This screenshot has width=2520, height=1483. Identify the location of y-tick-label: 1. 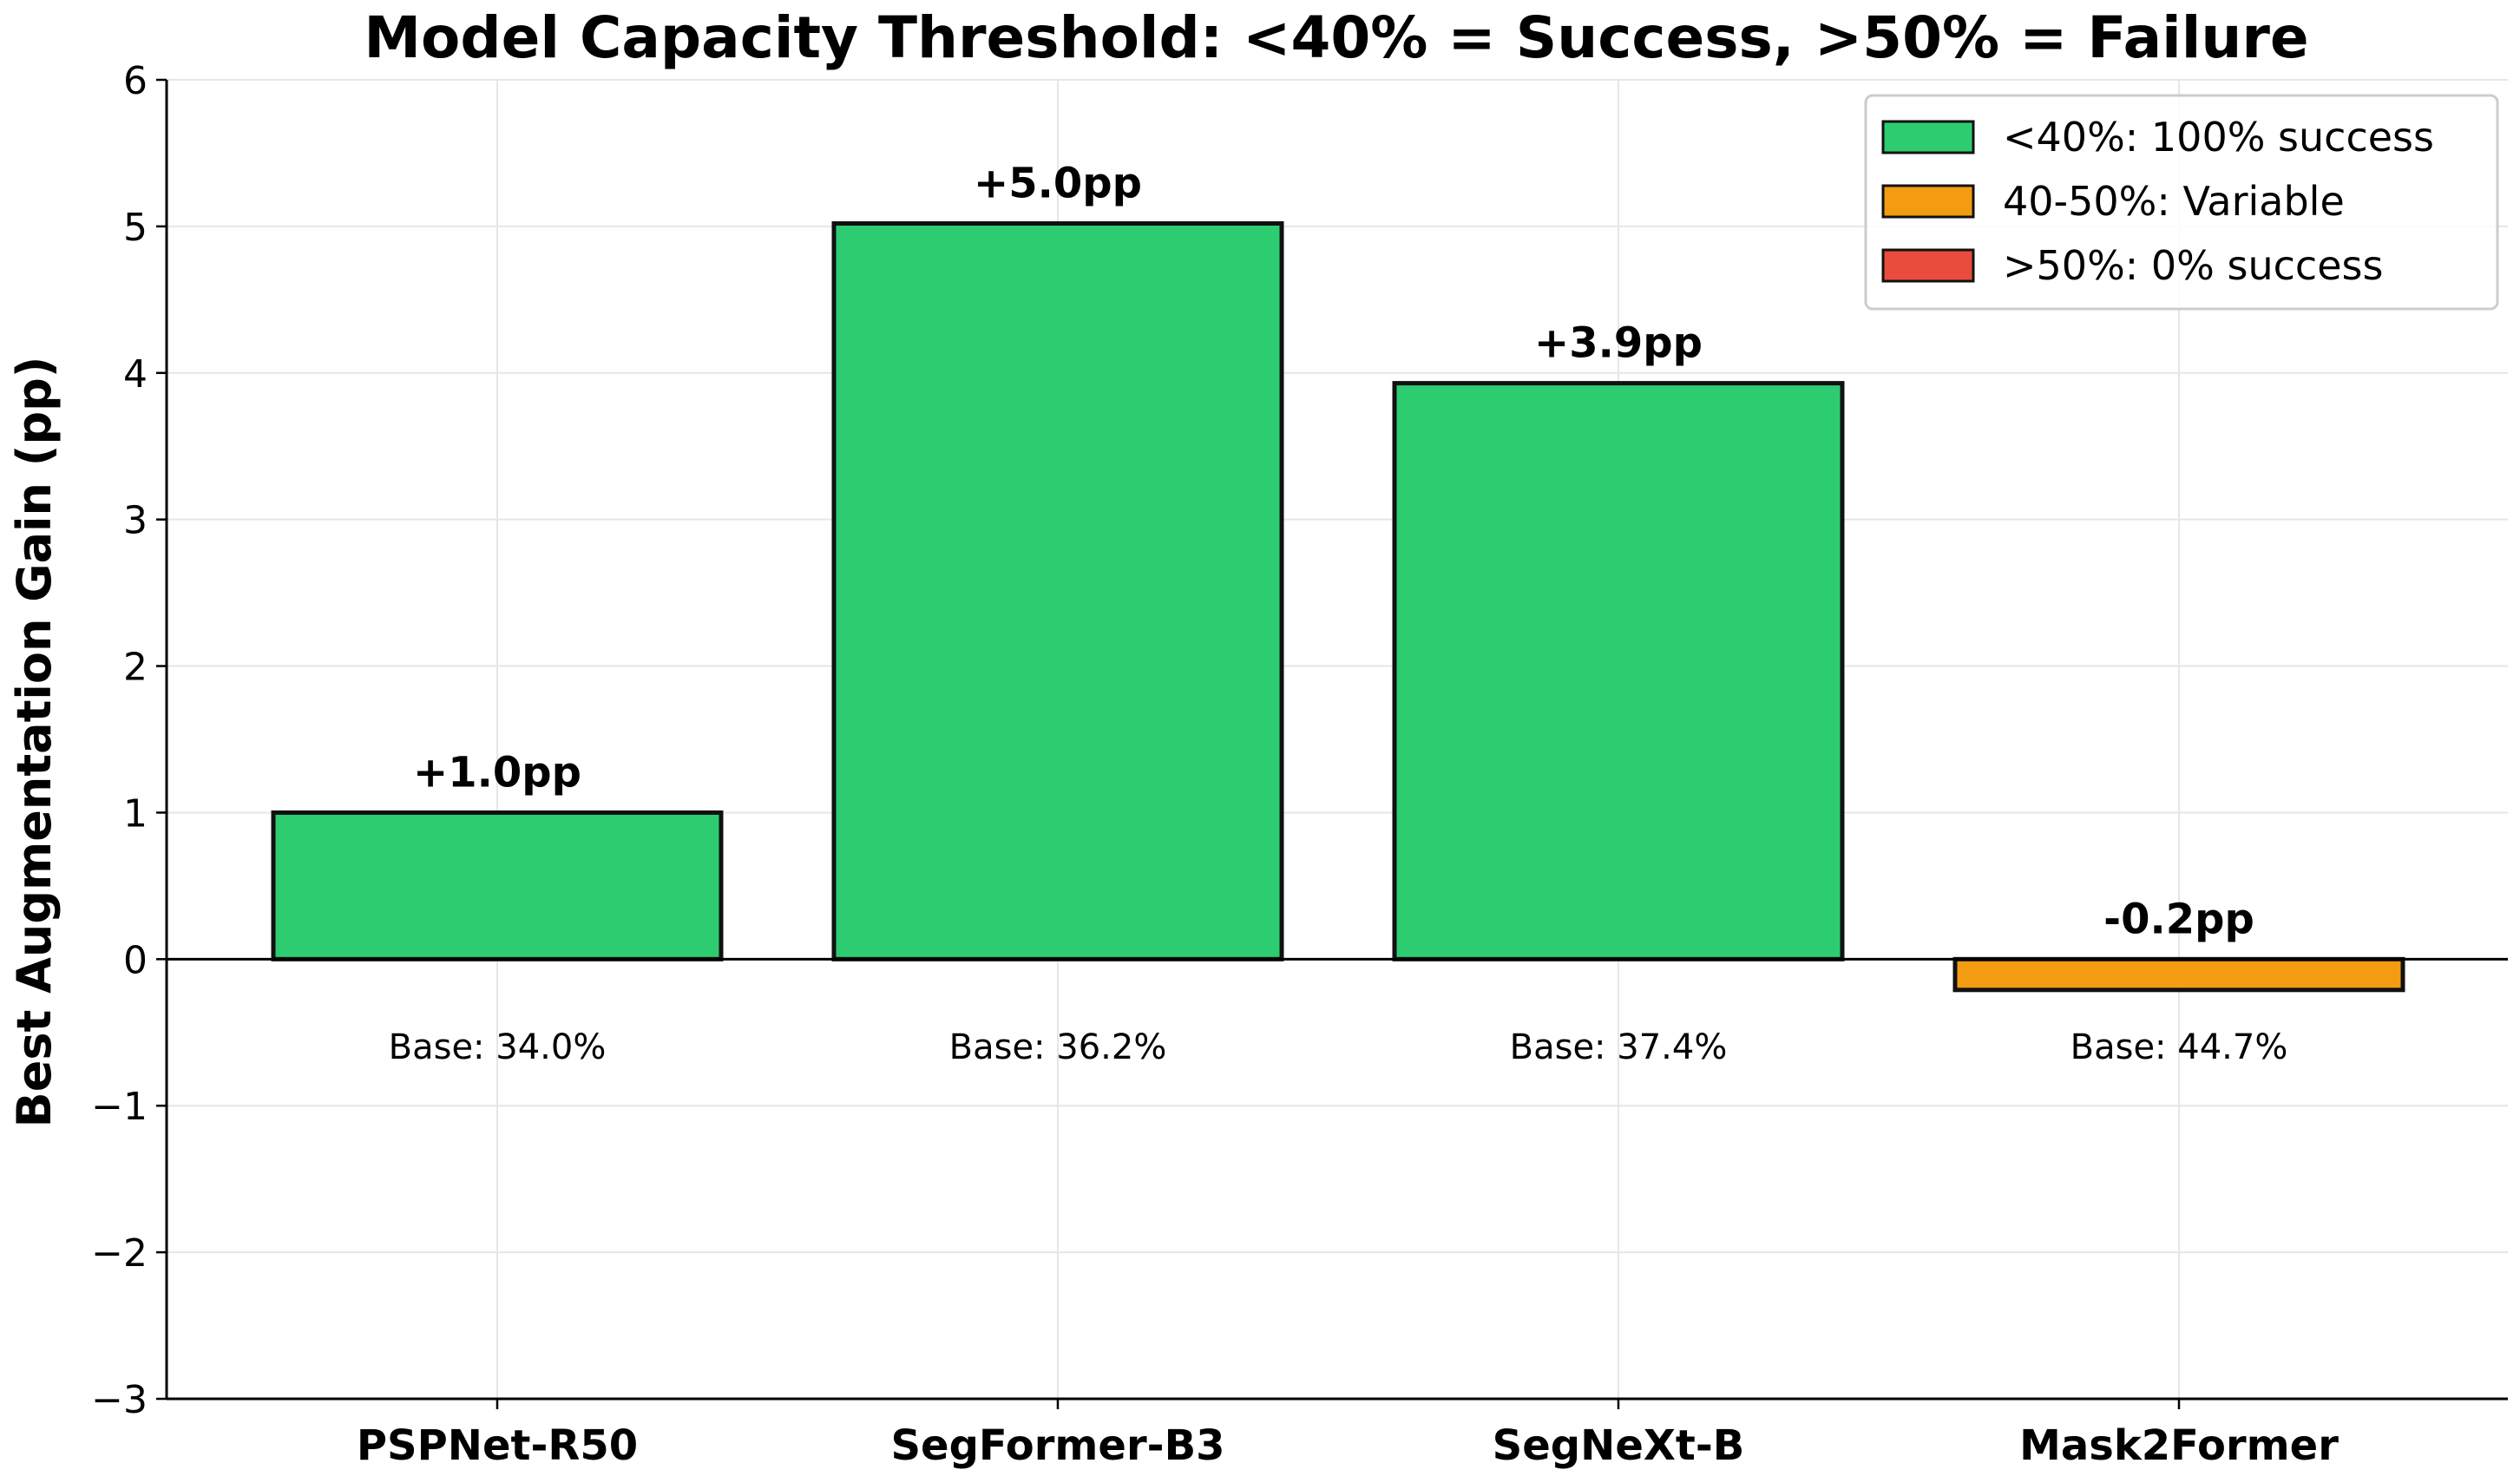
(135, 813).